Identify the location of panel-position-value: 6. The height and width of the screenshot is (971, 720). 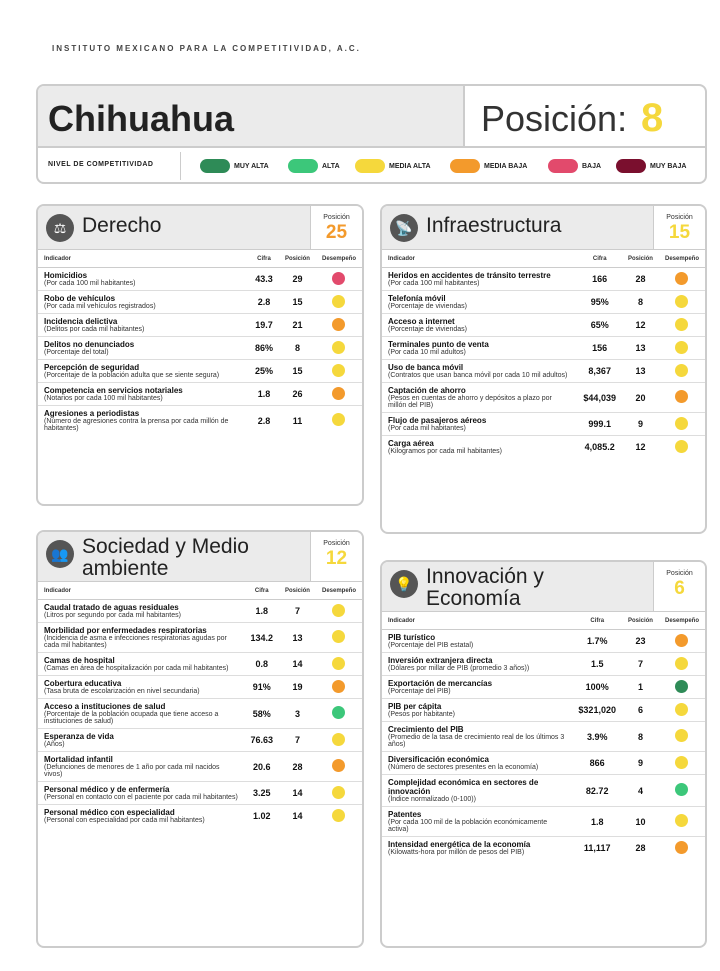
(679, 588).